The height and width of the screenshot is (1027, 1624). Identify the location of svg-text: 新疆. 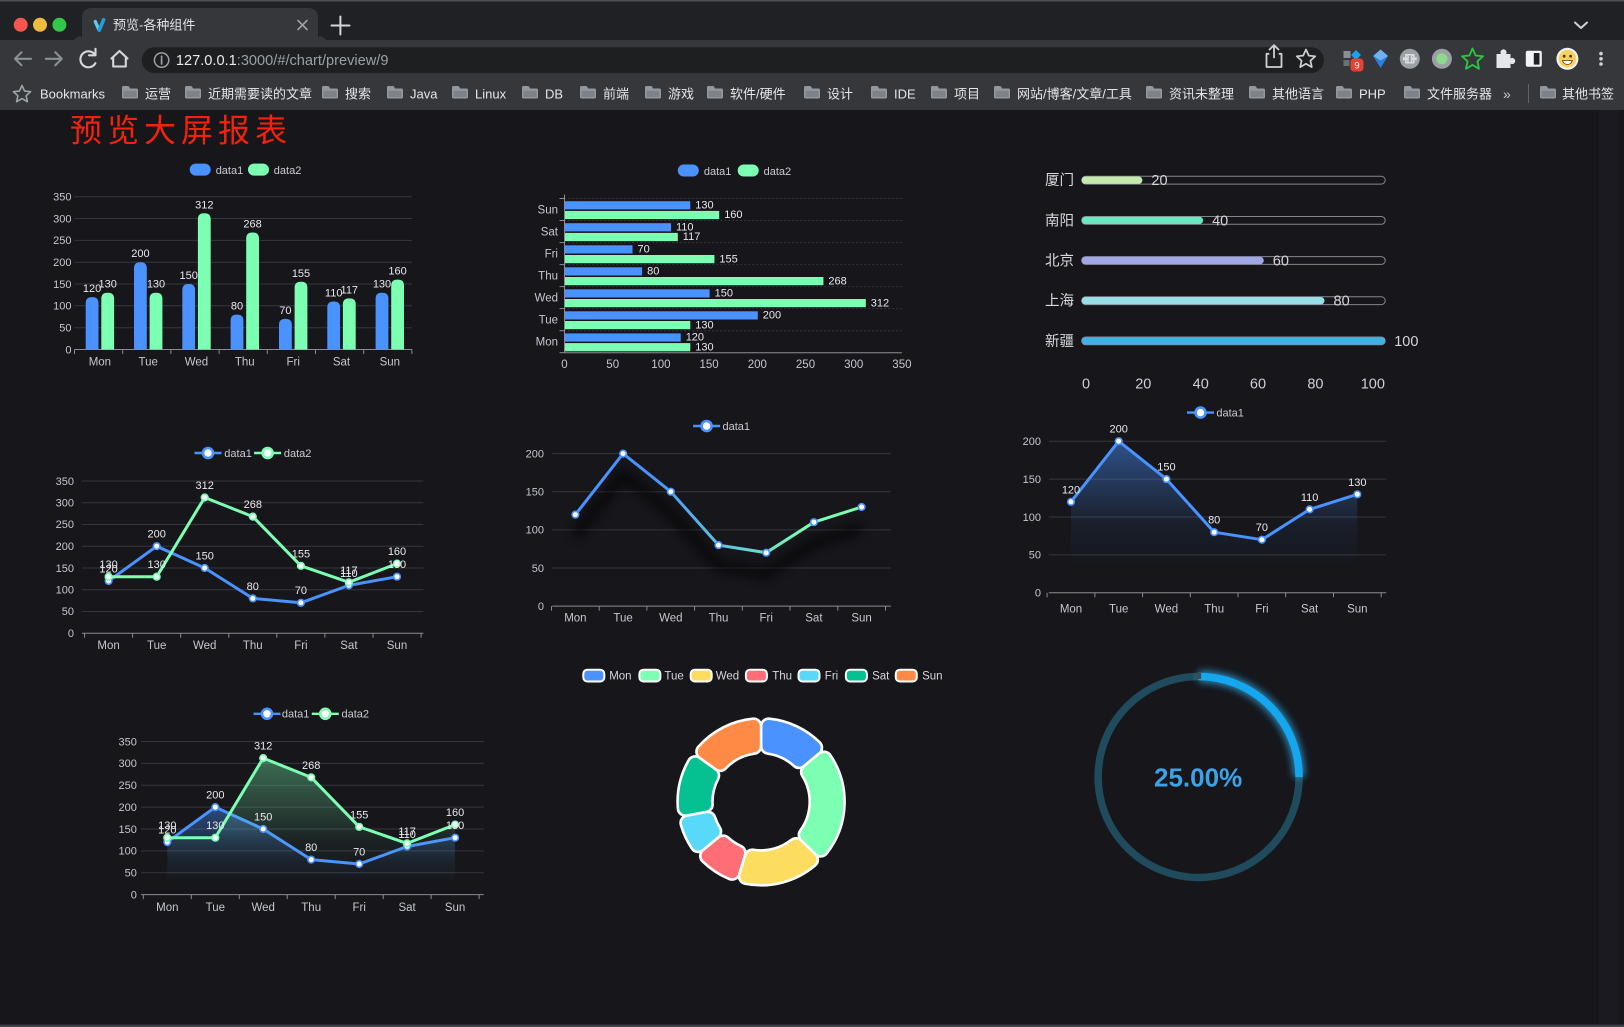
(1059, 341).